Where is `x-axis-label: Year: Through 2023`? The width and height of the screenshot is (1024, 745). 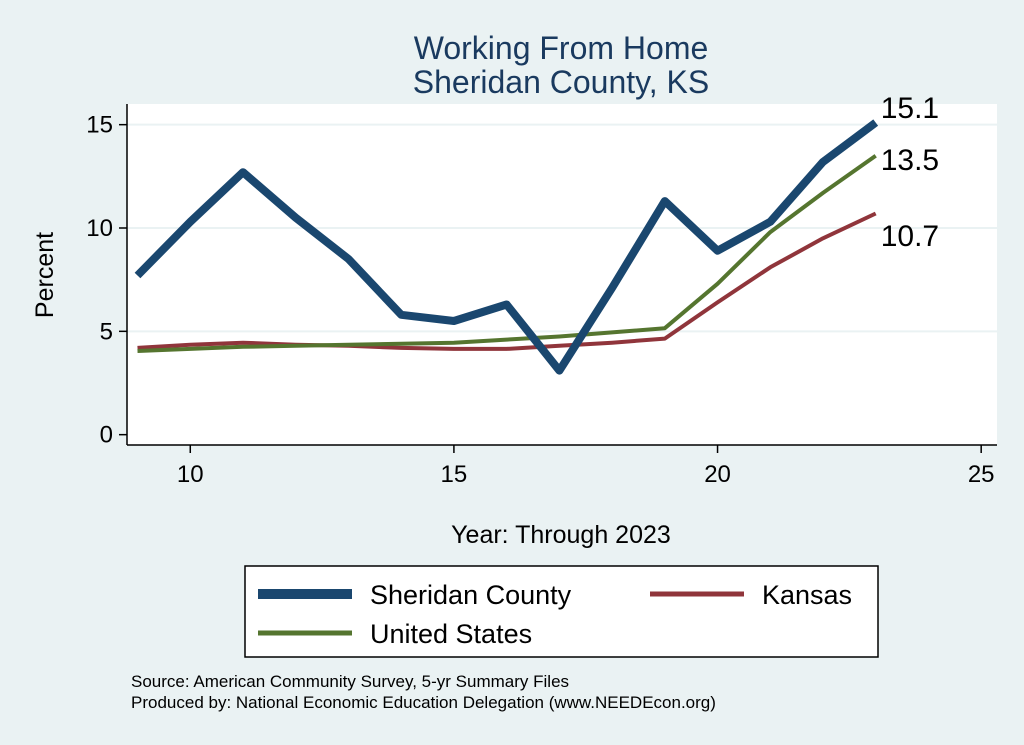
x-axis-label: Year: Through 2023 is located at coordinates (561, 535).